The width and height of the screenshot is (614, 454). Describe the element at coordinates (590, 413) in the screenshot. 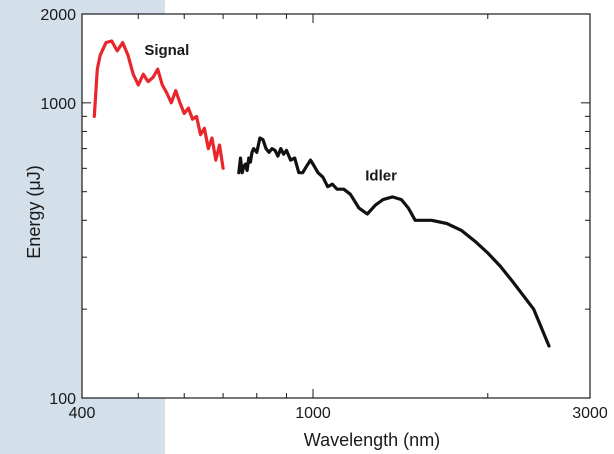

I see `x-tick-label: 3000` at that location.